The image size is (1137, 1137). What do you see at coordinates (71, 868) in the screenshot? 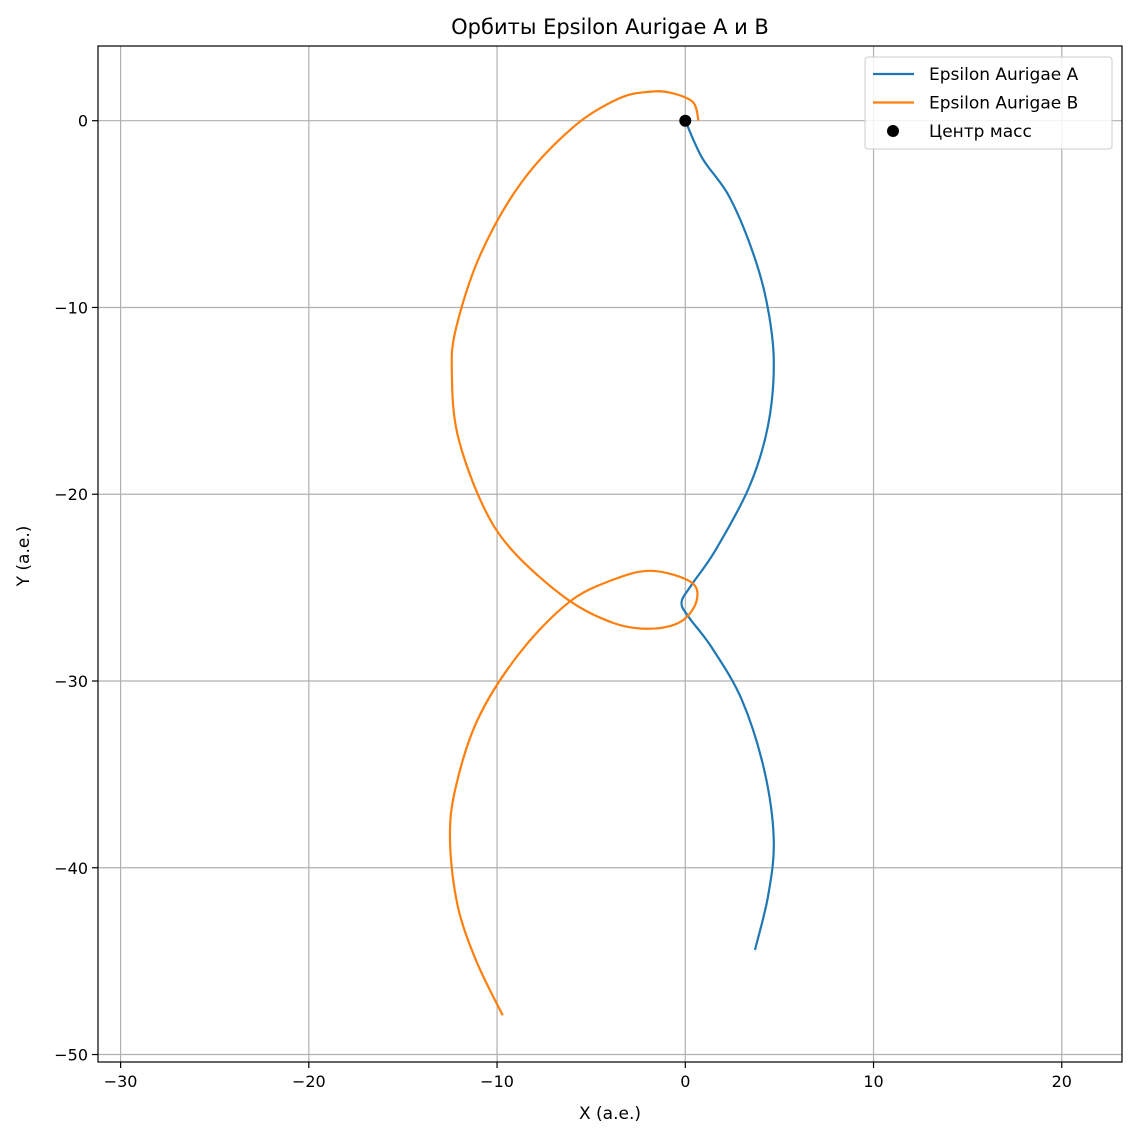
I see `y-tick-label: −40` at bounding box center [71, 868].